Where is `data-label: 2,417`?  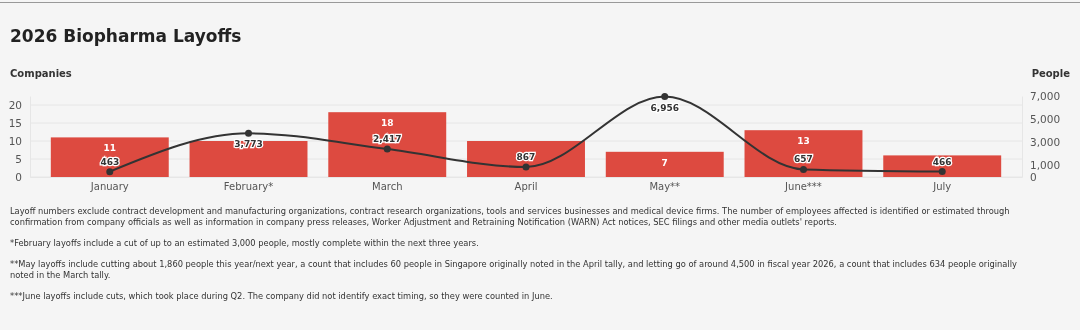
data-label: 2,417 is located at coordinates (387, 139).